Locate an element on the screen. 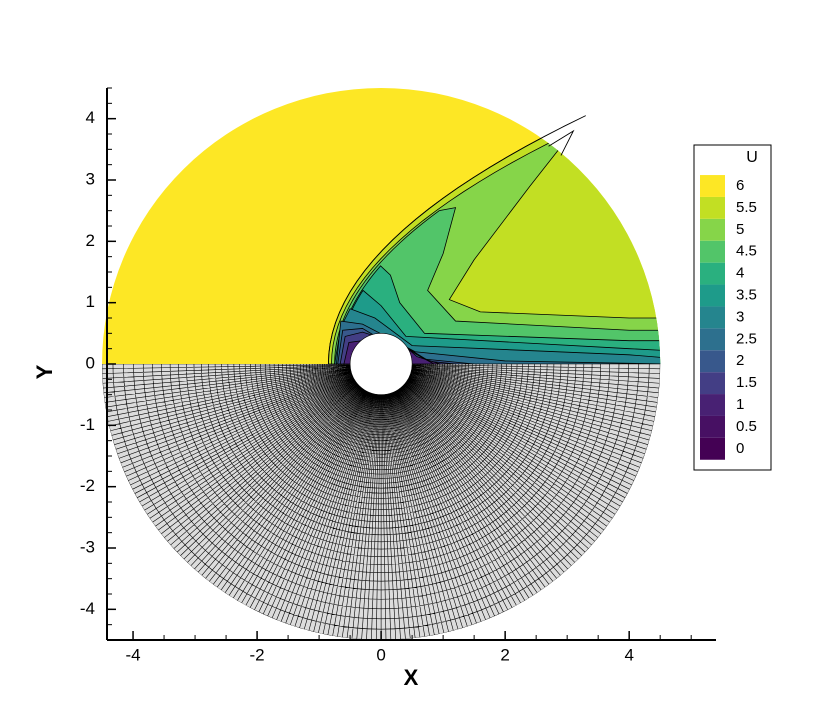  y-tick-label: -4 is located at coordinates (87, 608).